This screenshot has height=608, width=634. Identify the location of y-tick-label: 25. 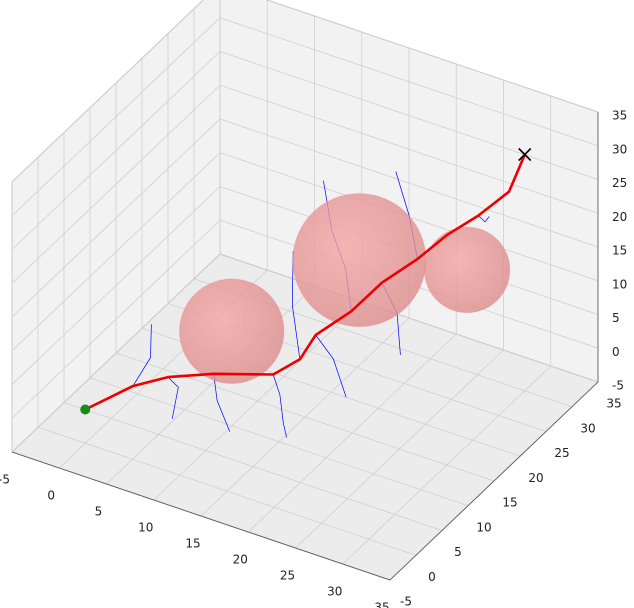
(561, 453).